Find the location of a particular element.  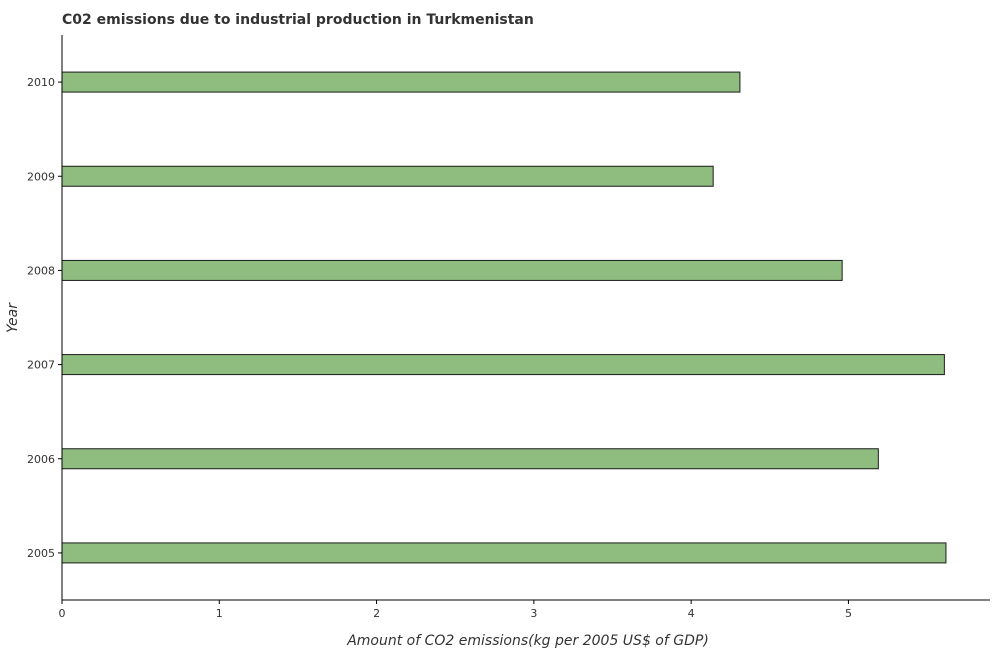

x-tick-label: 4 is located at coordinates (691, 613).